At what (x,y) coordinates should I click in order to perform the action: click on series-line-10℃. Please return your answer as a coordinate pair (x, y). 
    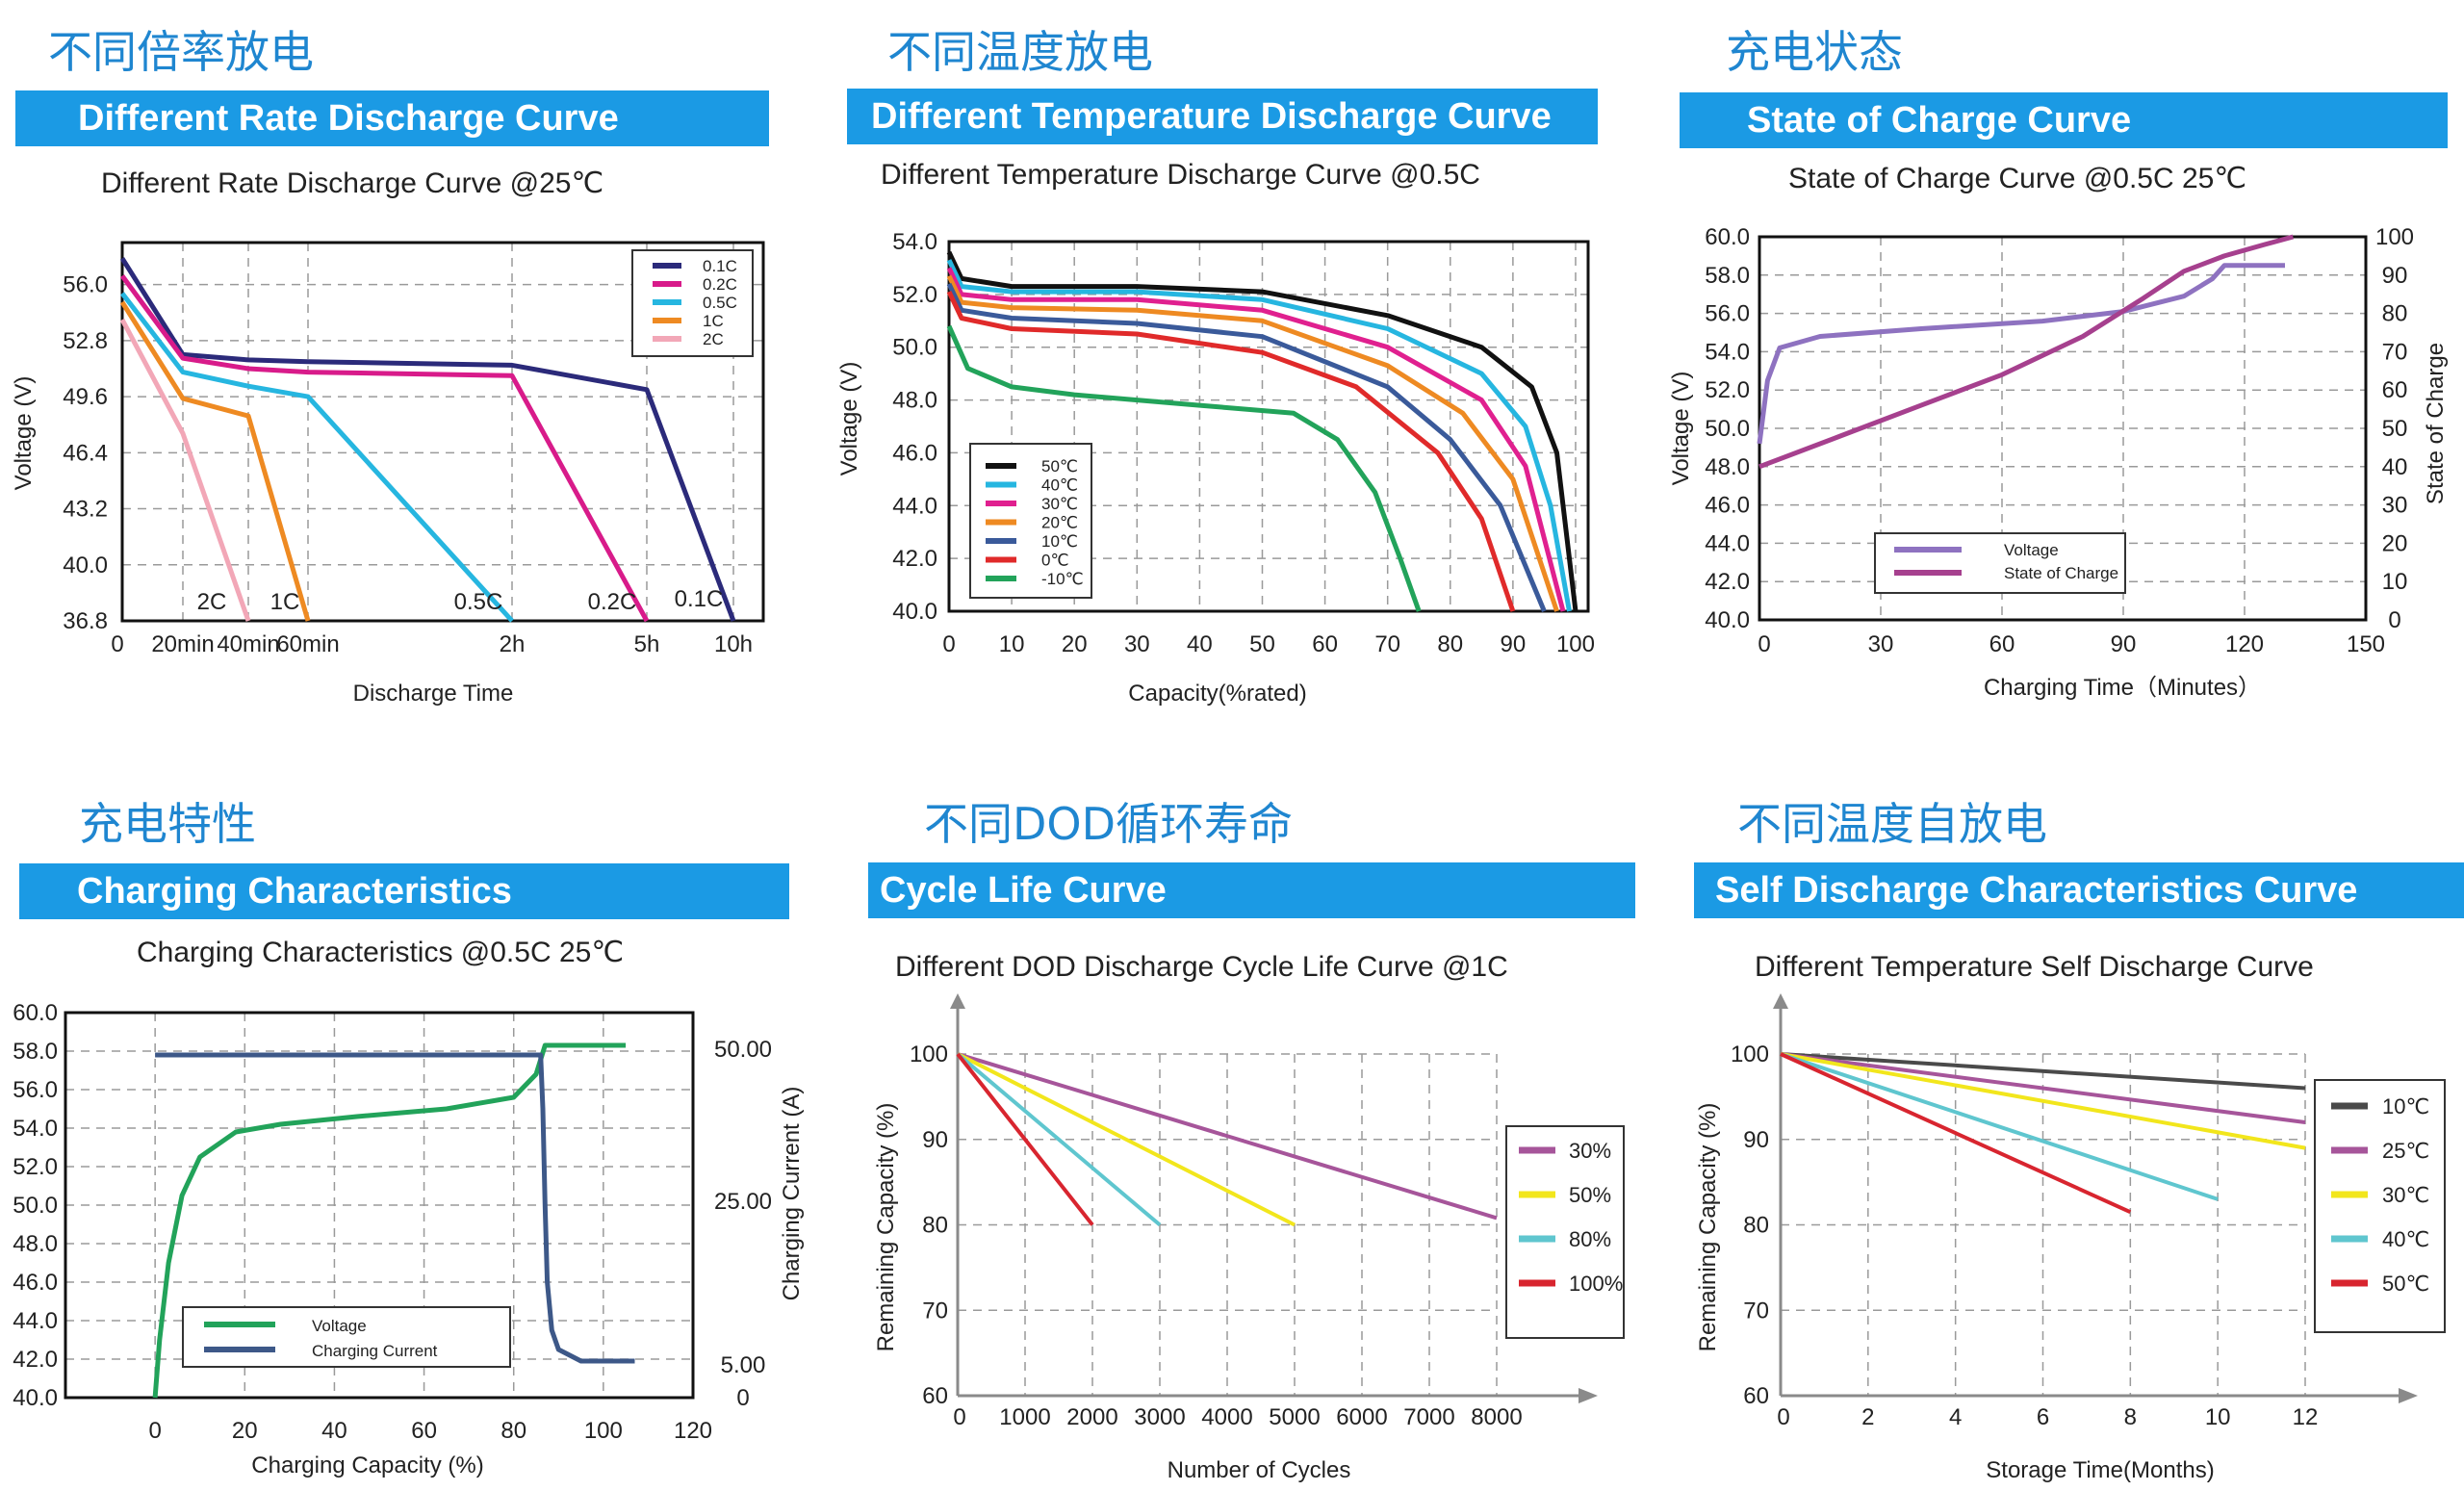
    Looking at the image, I should click on (1246, 447).